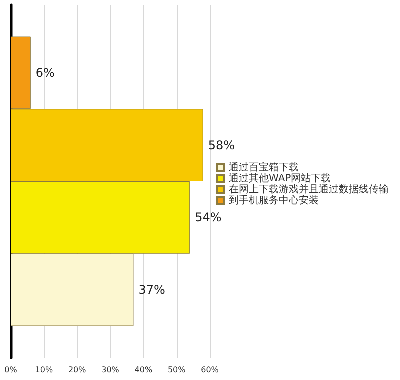 The height and width of the screenshot is (380, 400). What do you see at coordinates (111, 370) in the screenshot?
I see `x-tick-label: 30%` at bounding box center [111, 370].